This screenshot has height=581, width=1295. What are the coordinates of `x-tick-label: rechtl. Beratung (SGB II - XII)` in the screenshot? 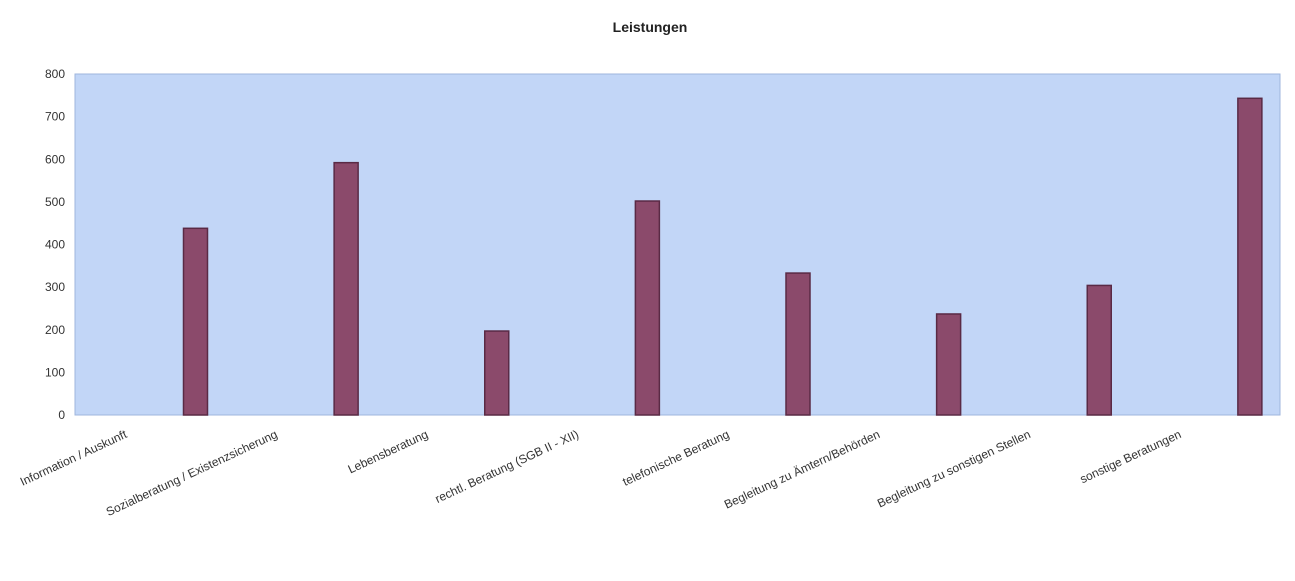 It's located at (507, 466).